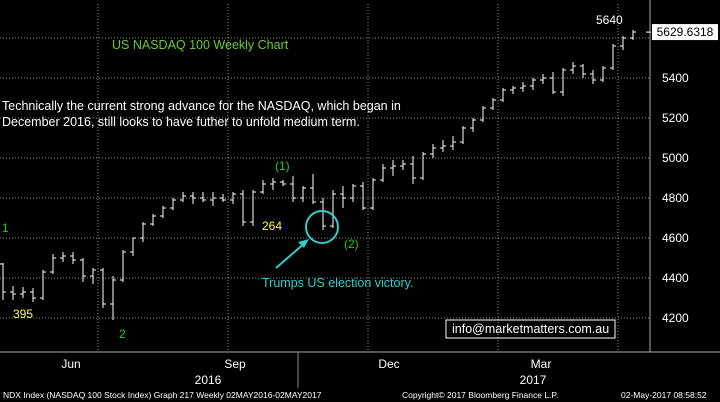  I want to click on annotation-label: Trumps US election victory., so click(337, 283).